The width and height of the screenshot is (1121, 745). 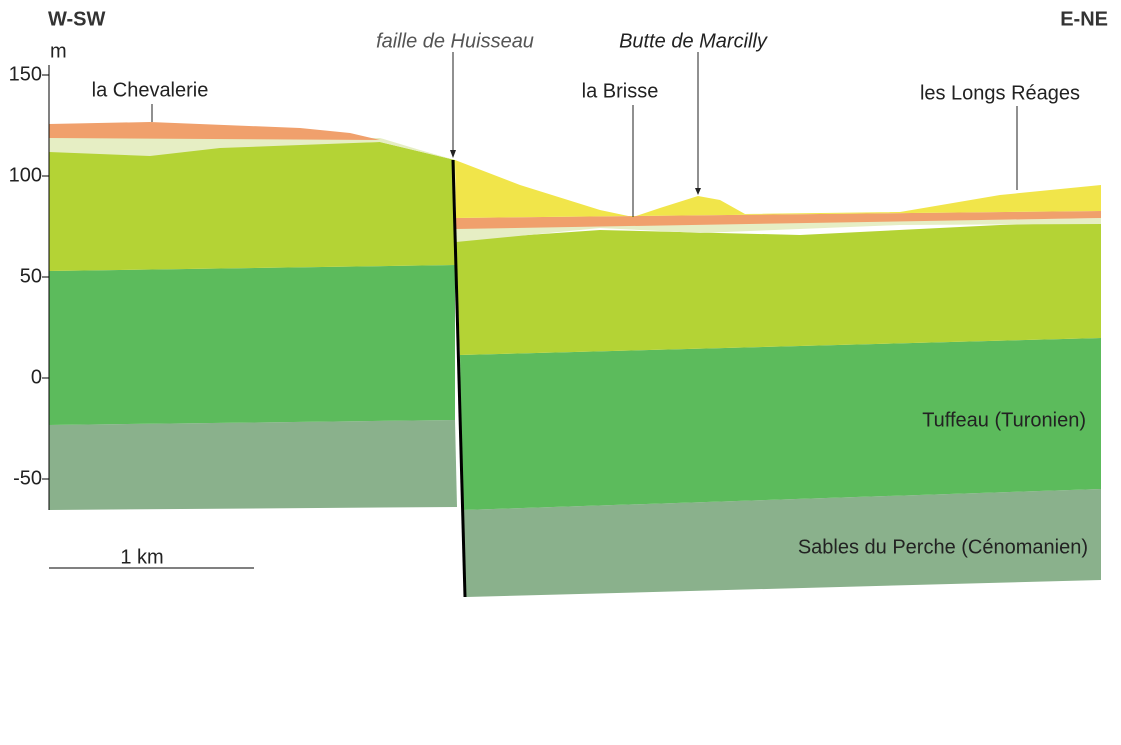 I want to click on scale-label: 1 km, so click(x=141, y=557).